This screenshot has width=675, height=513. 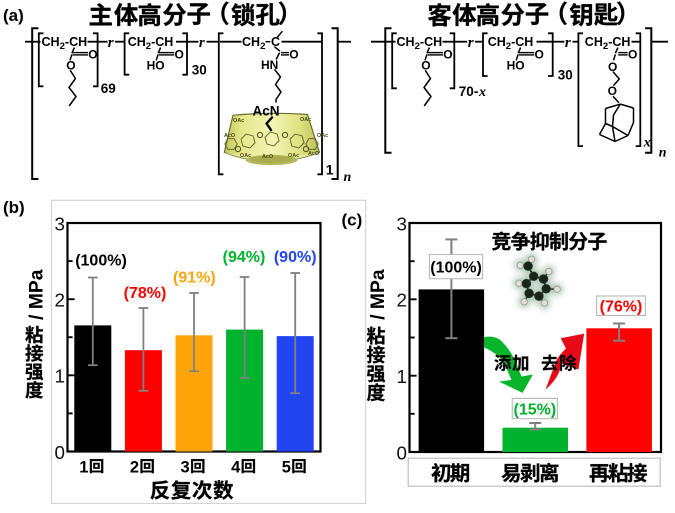 What do you see at coordinates (253, 43) in the screenshot?
I see `svg-text: CH2` at bounding box center [253, 43].